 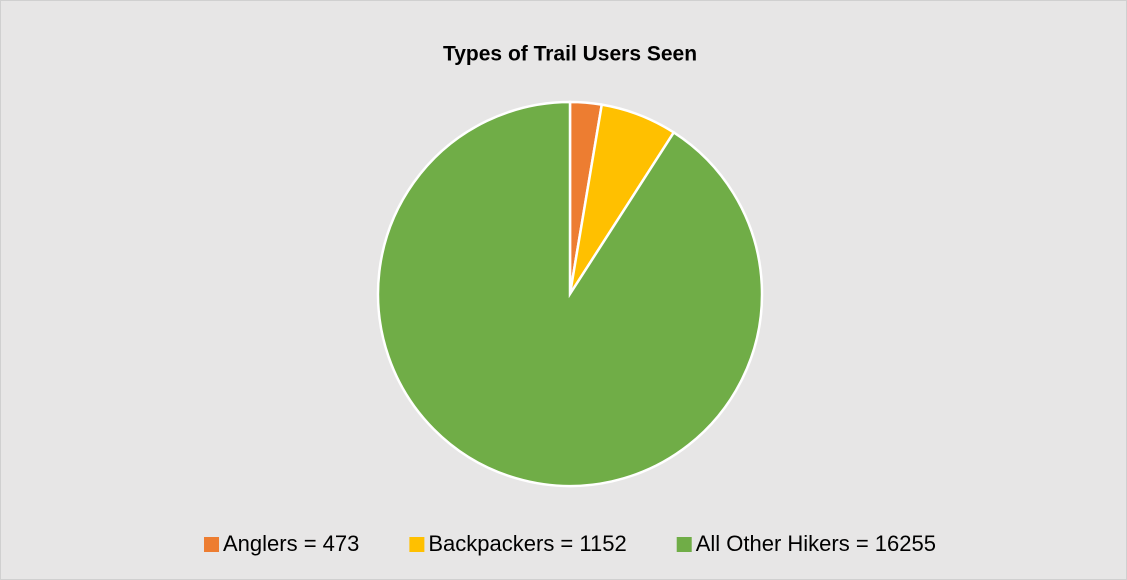 What do you see at coordinates (816, 543) in the screenshot?
I see `legend-label: All Other Hikers = 16255` at bounding box center [816, 543].